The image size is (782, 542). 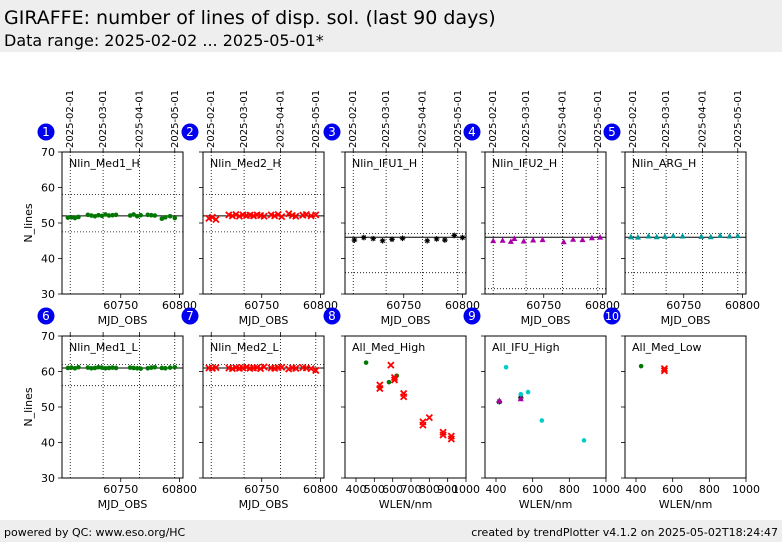 What do you see at coordinates (681, 409) in the screenshot?
I see `panel-10: 10 400 600 800 1000 WLEN/nm All_Med_Low` at bounding box center [681, 409].